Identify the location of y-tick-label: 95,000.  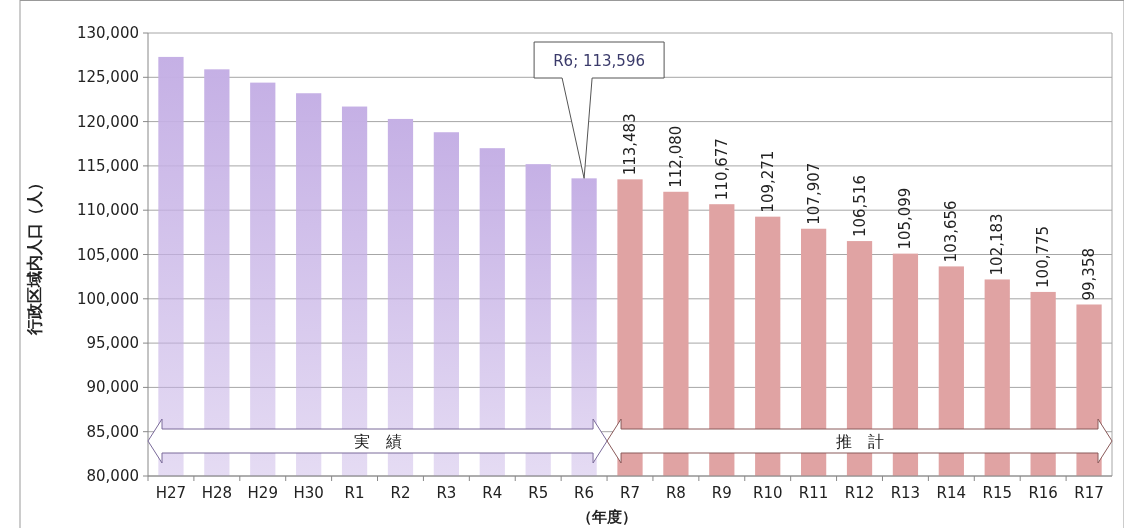
(112, 343).